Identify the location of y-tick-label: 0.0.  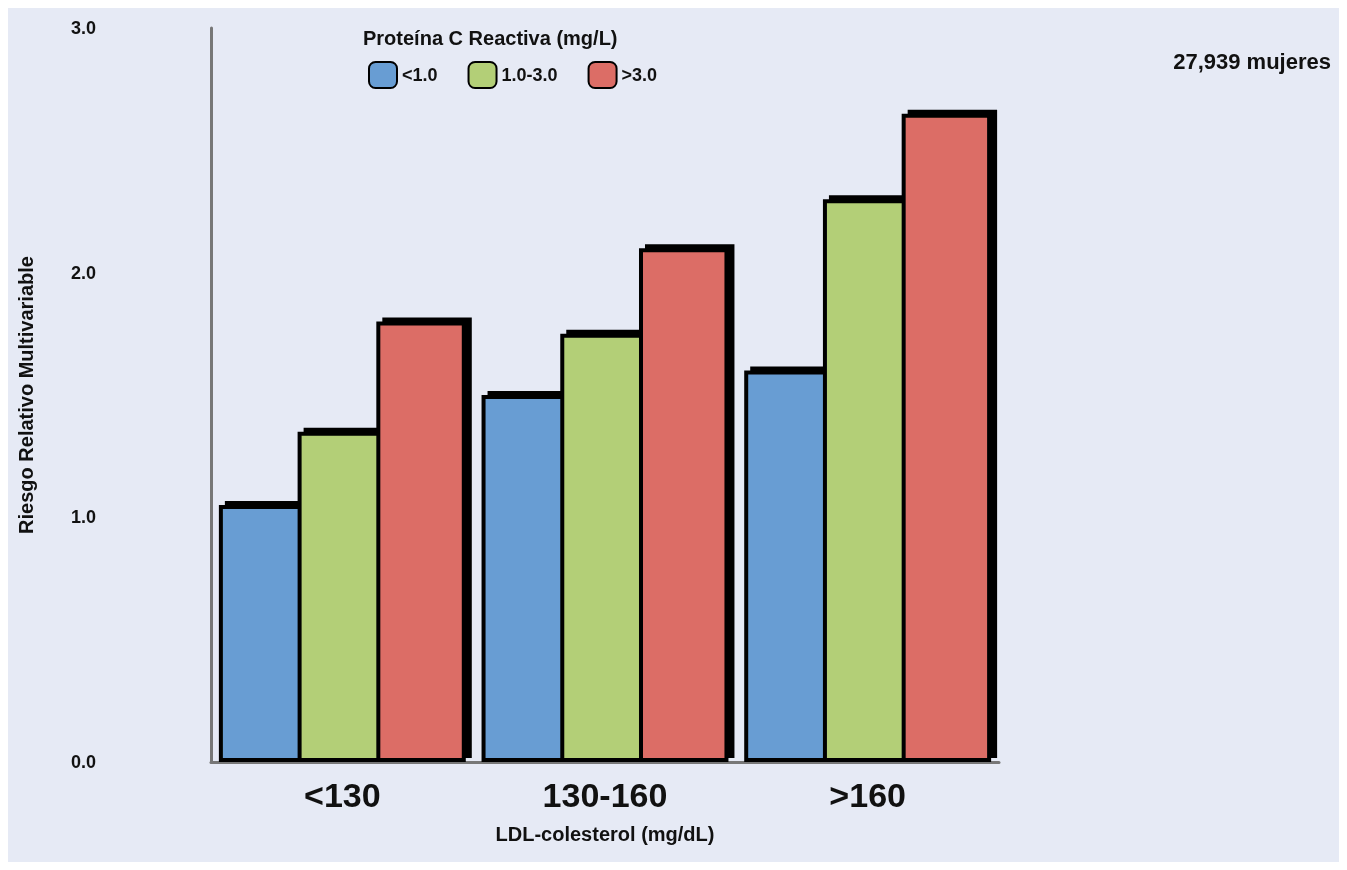
(84, 762).